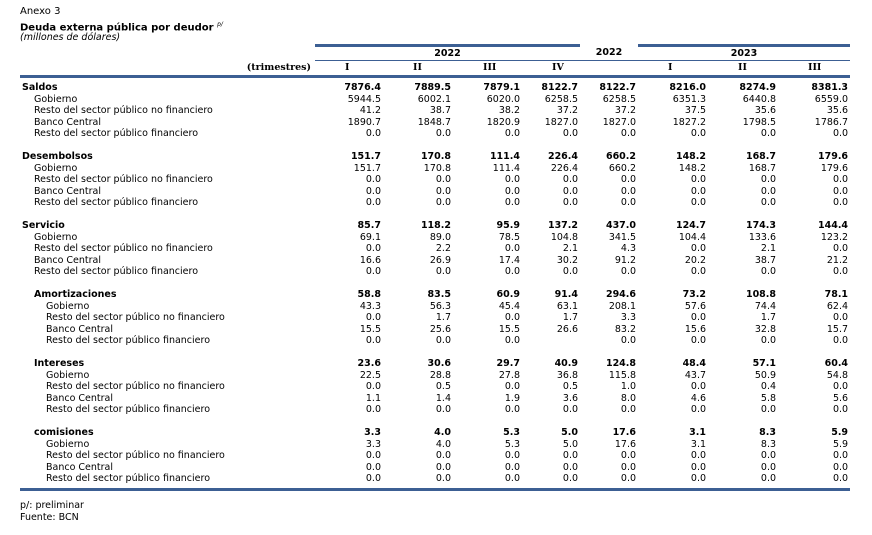 The height and width of the screenshot is (535, 872). What do you see at coordinates (765, 329) in the screenshot?
I see `cell-value: 32.8` at bounding box center [765, 329].